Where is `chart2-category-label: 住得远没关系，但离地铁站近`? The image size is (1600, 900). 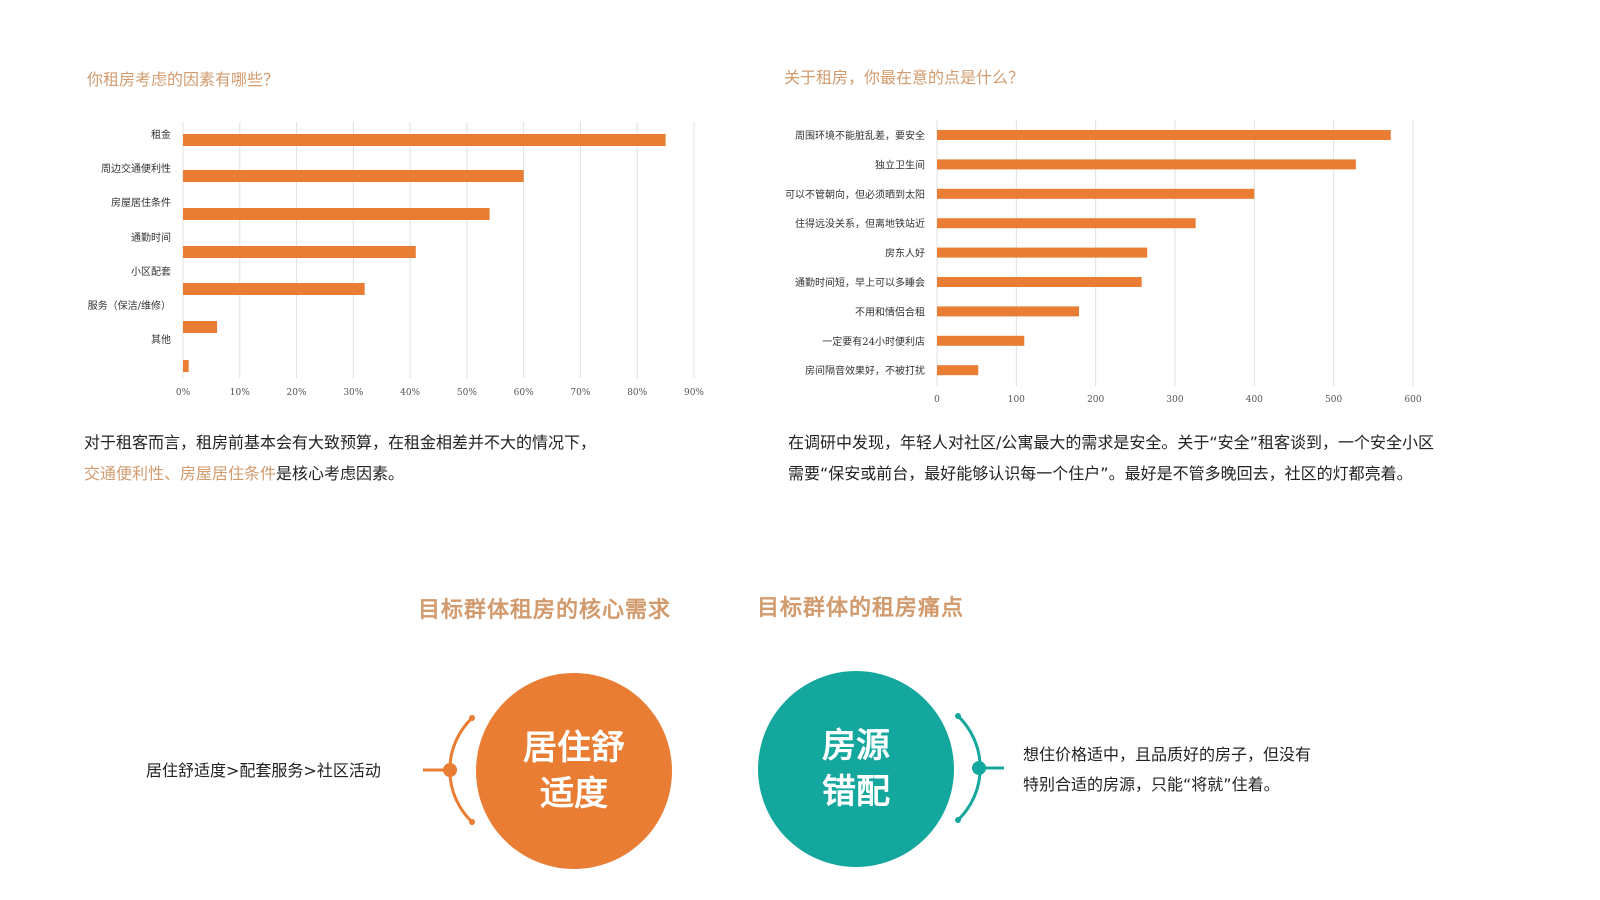
chart2-category-label: 住得远没关系，但离地铁站近 is located at coordinates (860, 223).